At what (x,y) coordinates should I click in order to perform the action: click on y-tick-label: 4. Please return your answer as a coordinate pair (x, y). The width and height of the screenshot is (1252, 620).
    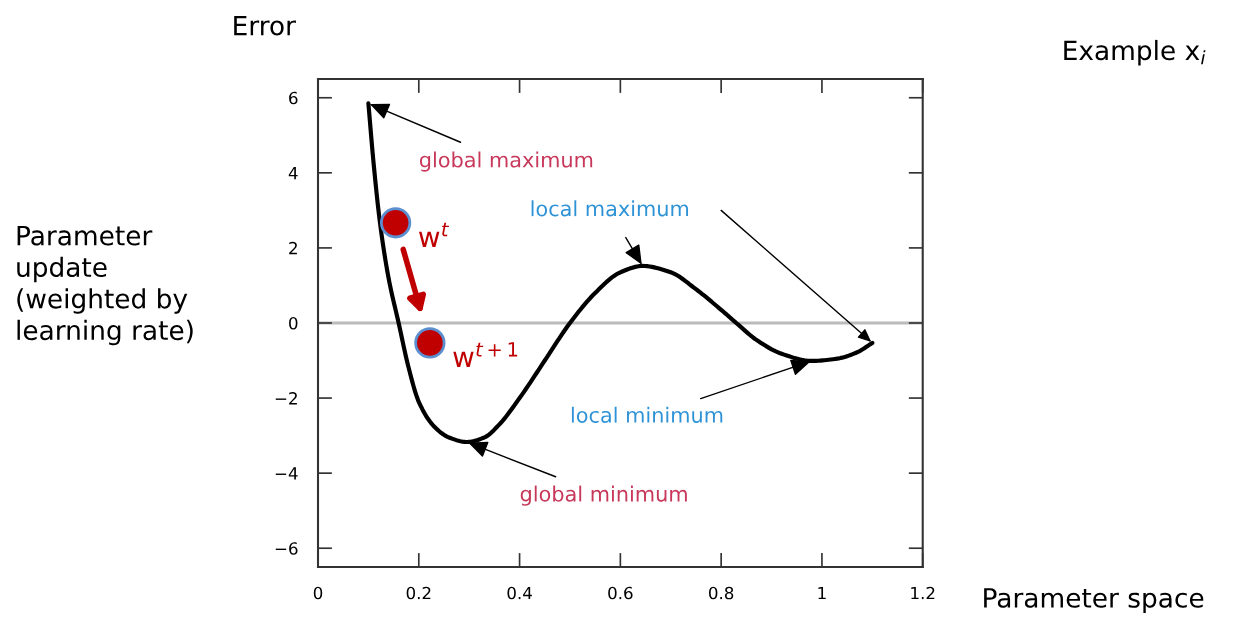
    Looking at the image, I should click on (293, 173).